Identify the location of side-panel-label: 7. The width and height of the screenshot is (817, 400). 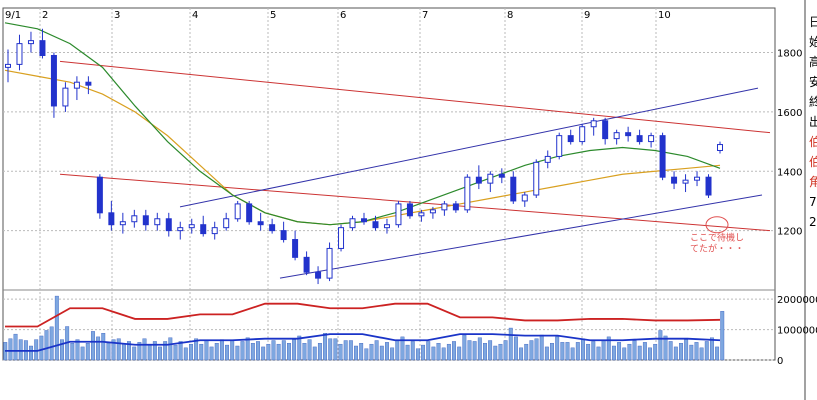
(813, 202).